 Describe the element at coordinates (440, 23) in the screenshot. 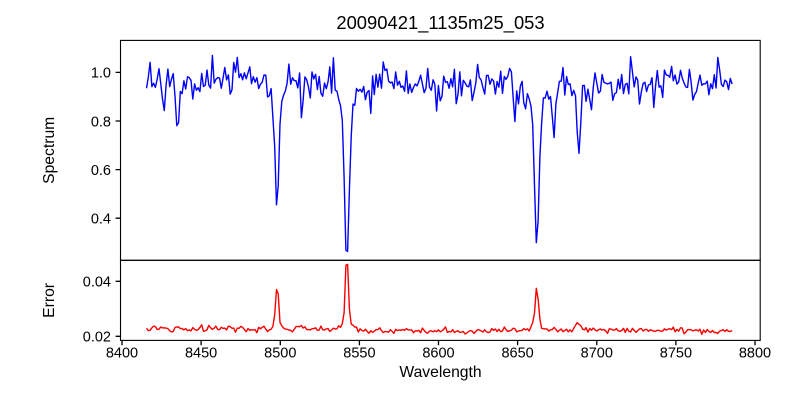

I see `svg-text: 20090421_1135m25_053` at that location.